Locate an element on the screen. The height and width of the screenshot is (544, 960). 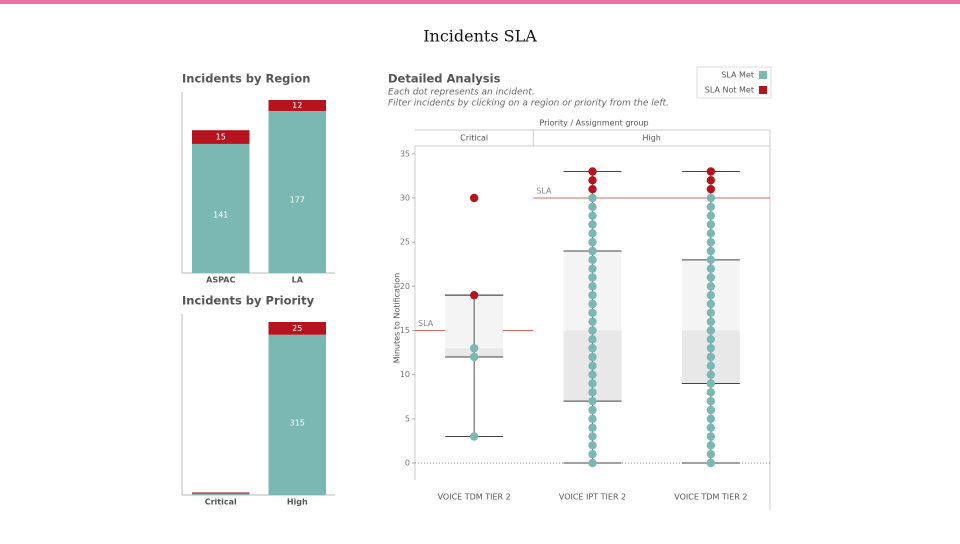
y-tick-label: 20 is located at coordinates (405, 286).